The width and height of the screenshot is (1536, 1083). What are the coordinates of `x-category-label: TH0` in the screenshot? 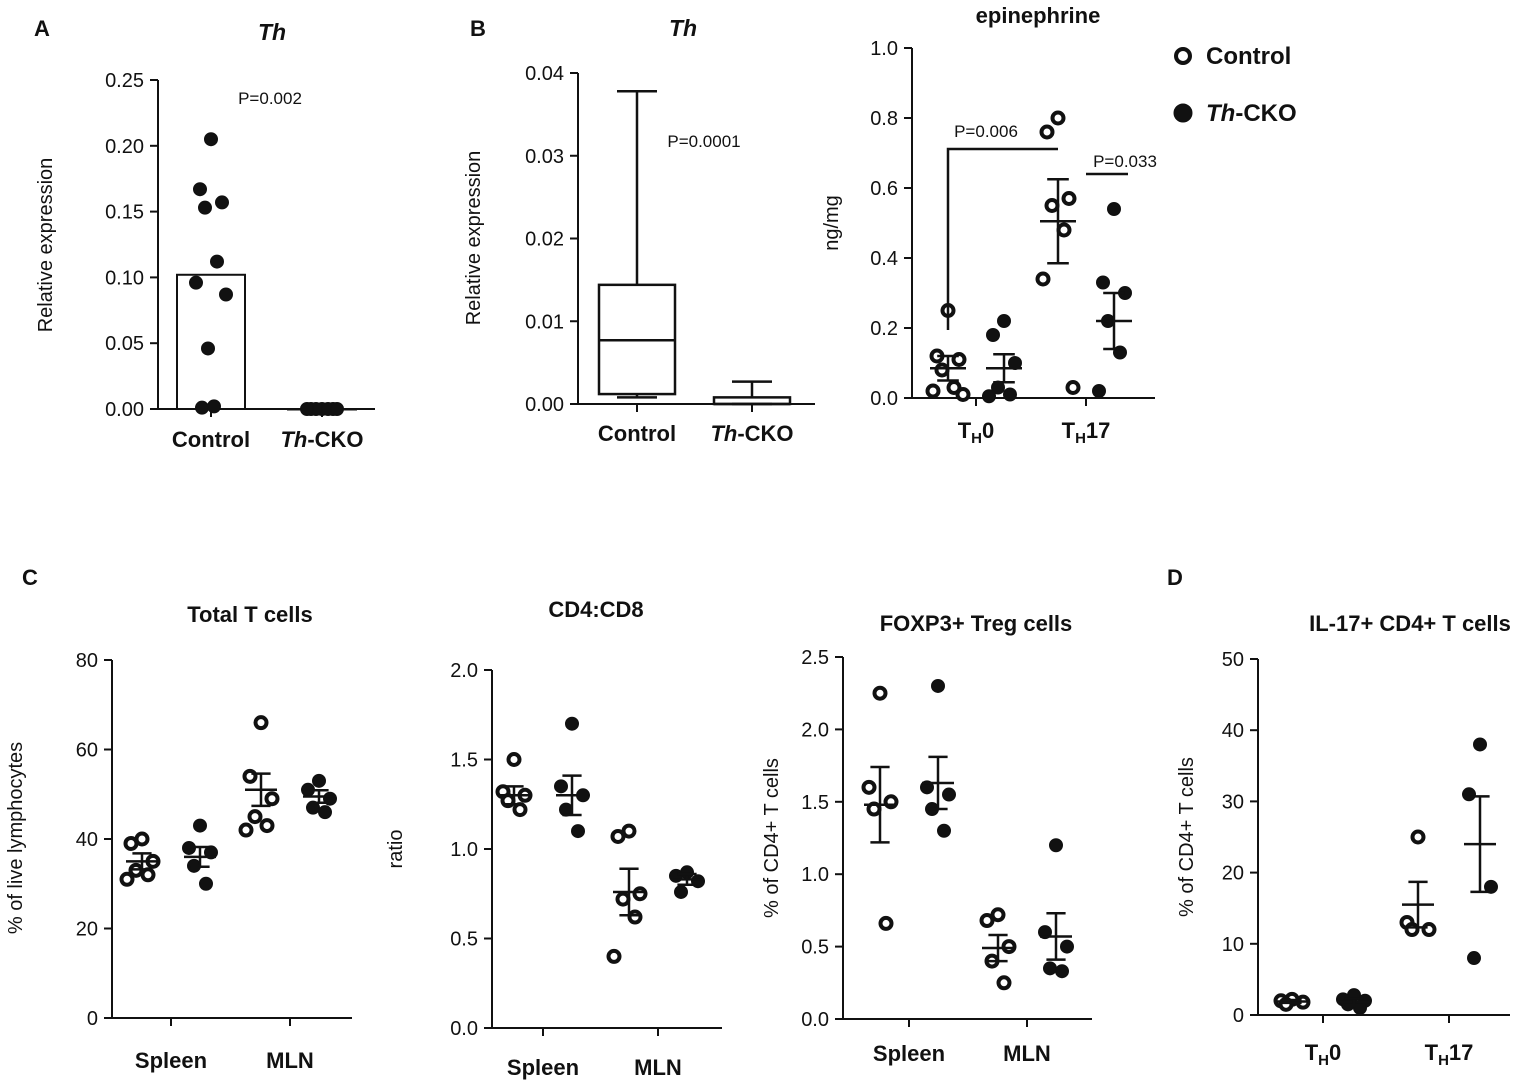 It's located at (1323, 1054).